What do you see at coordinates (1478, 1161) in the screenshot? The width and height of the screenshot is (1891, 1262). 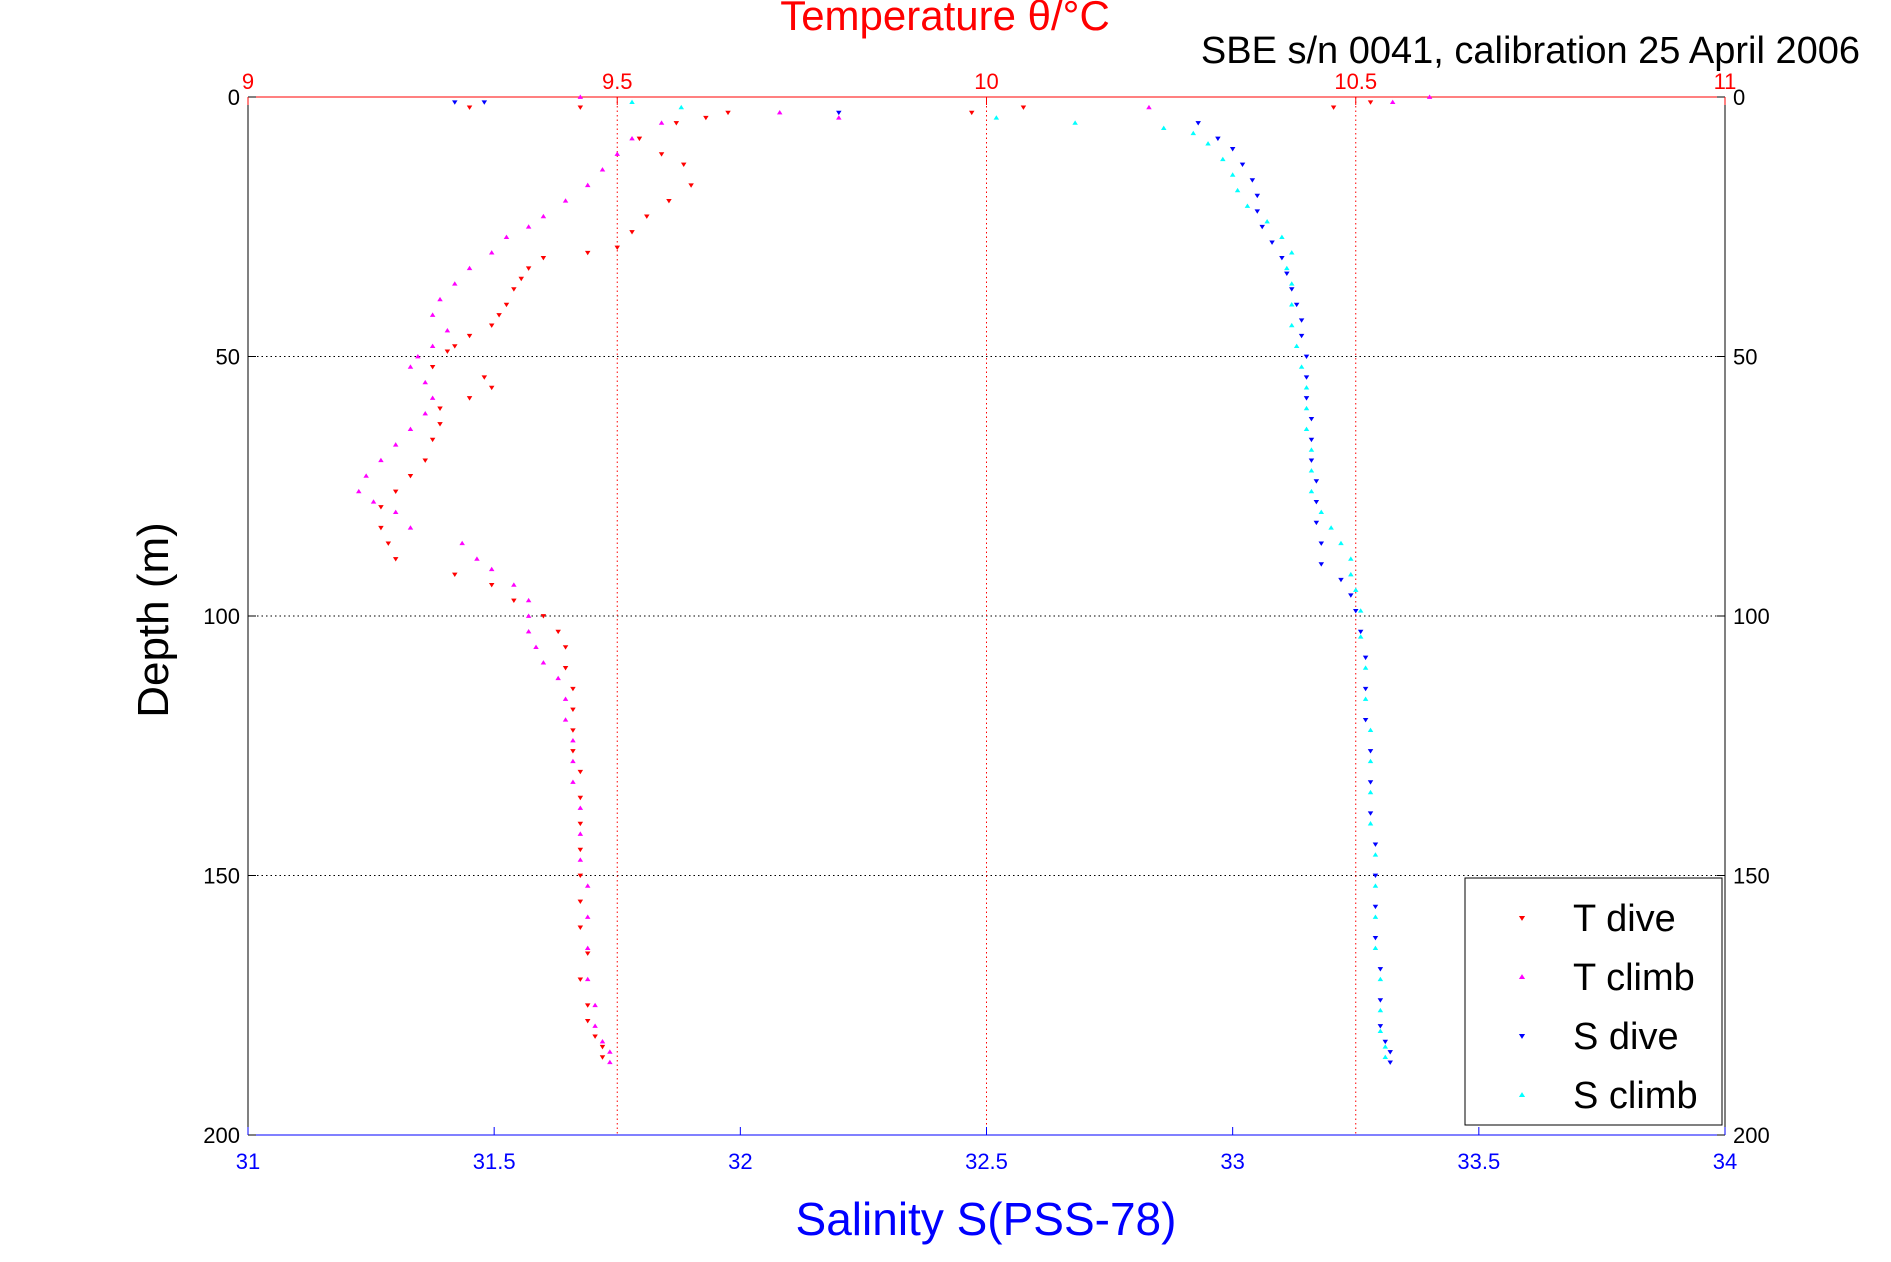 I see `x-bottom-tick-label: 33.5` at bounding box center [1478, 1161].